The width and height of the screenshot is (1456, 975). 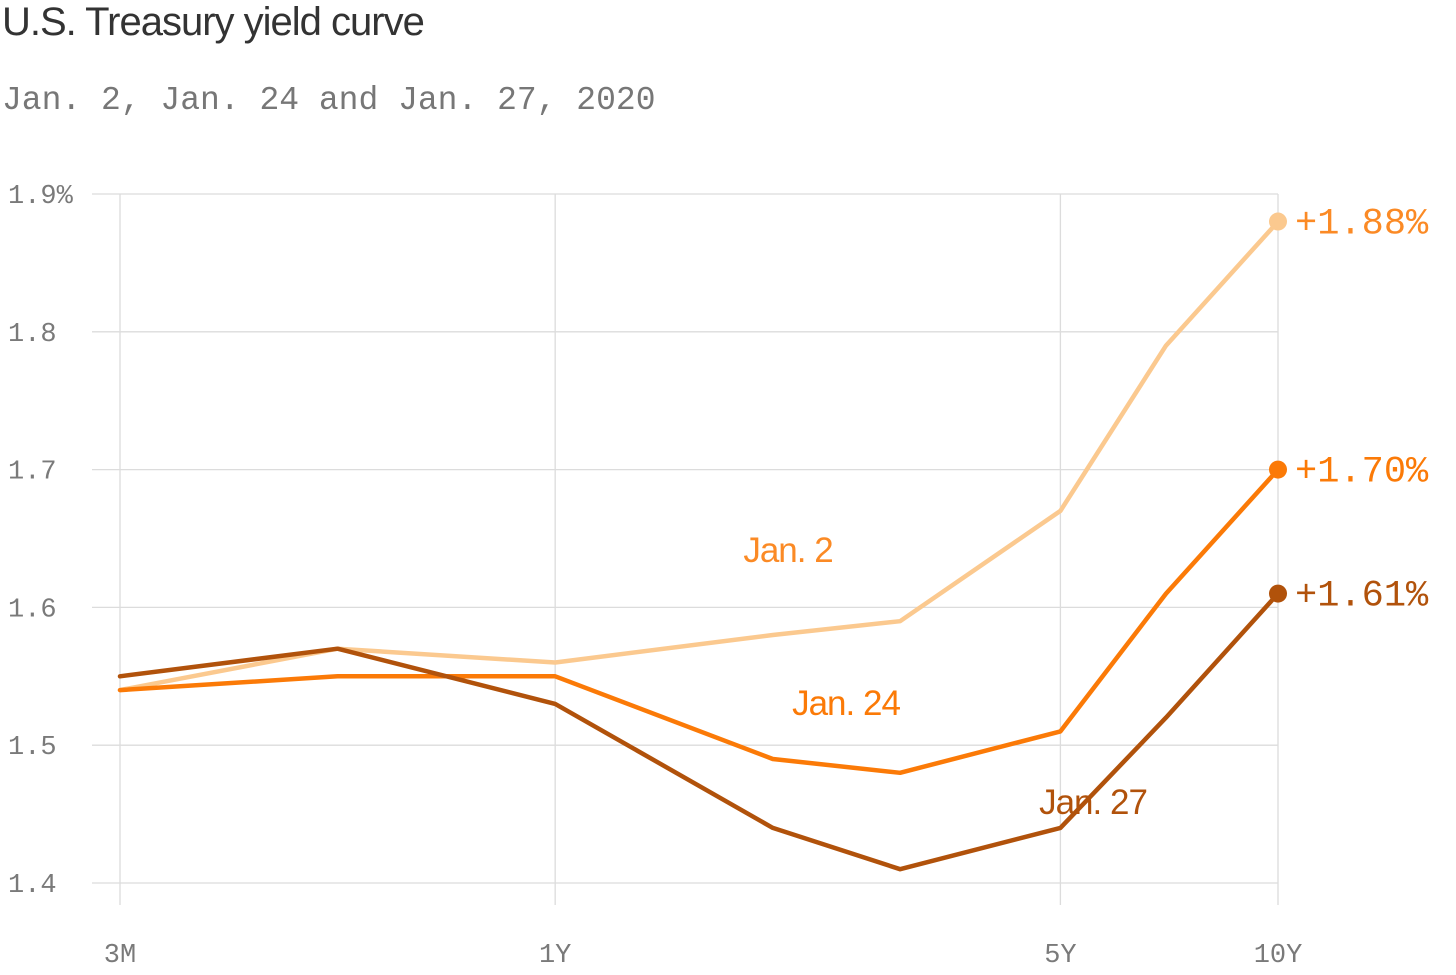 What do you see at coordinates (32, 473) in the screenshot?
I see `y-tick-label: 1.7` at bounding box center [32, 473].